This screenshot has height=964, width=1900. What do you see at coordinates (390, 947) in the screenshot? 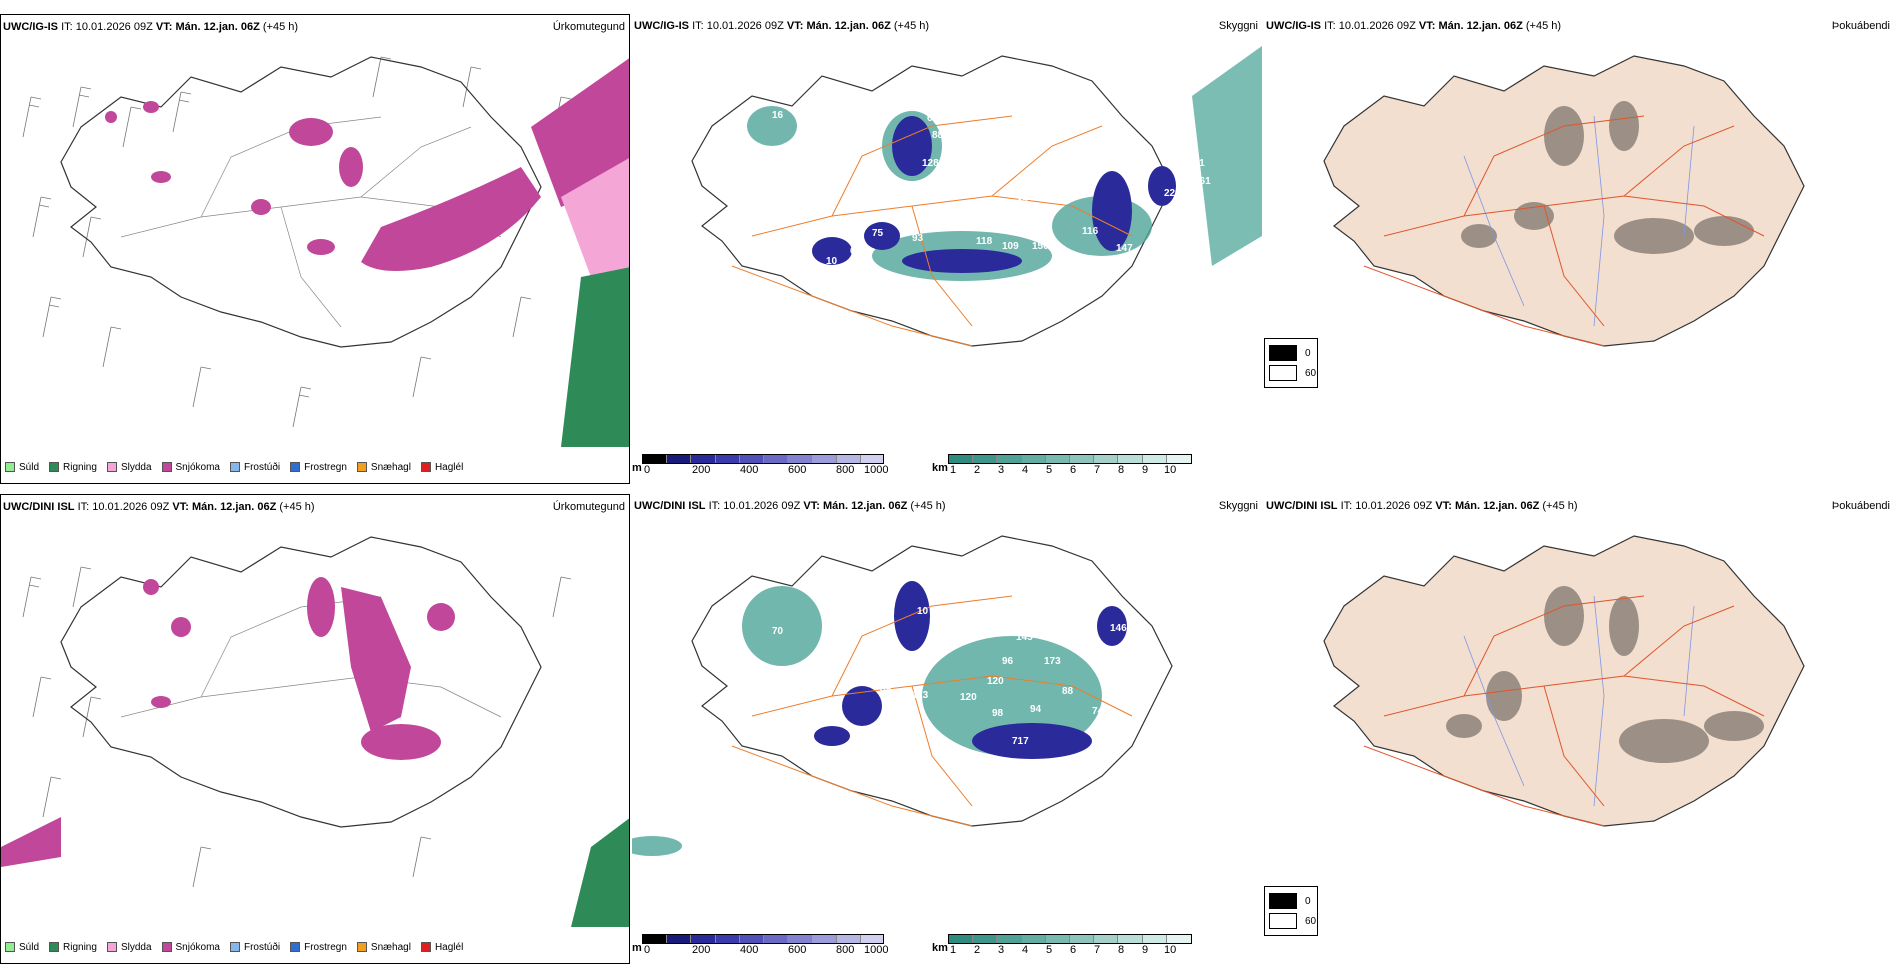
I see `legend-label: Snæhagl` at bounding box center [390, 947].